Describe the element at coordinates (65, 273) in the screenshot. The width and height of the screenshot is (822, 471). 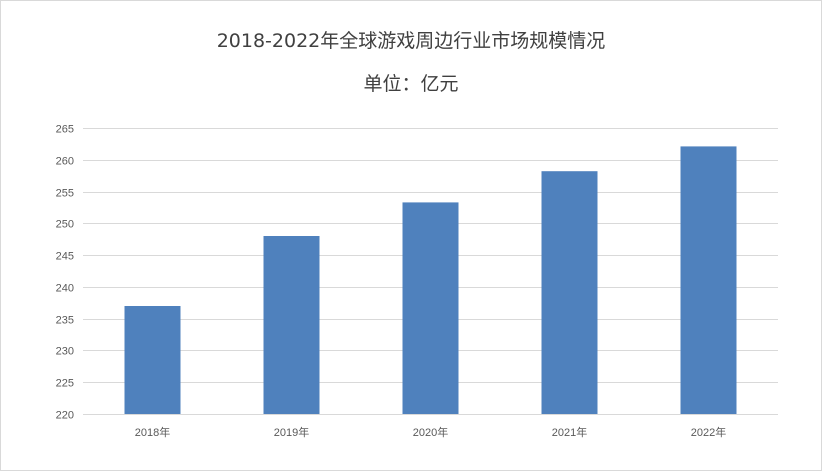
I see `y-axis-ticks: 220 225 230 235 240 245 250 255 260 265` at that location.